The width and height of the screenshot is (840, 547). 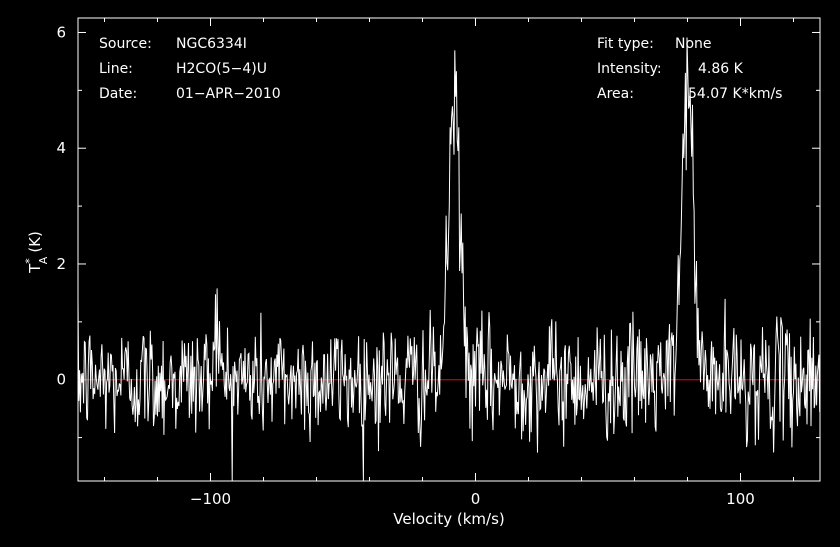 I want to click on fit-type-value: None, so click(x=693, y=44).